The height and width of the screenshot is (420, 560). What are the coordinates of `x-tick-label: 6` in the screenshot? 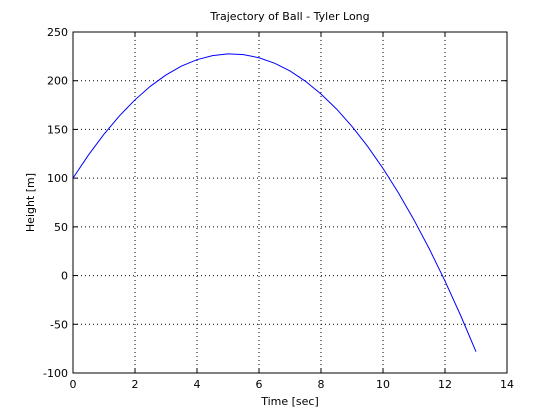 It's located at (259, 384).